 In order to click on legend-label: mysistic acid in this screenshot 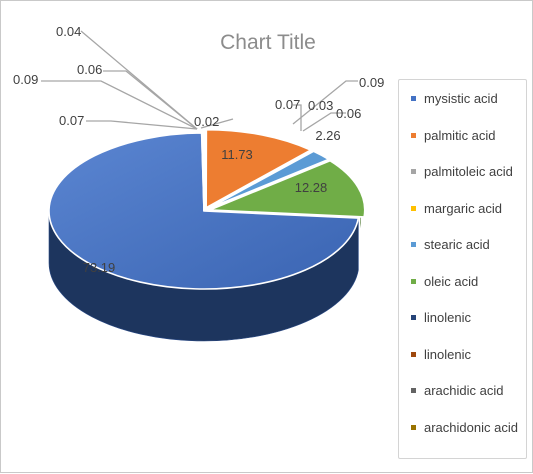, I will do `click(461, 98)`.